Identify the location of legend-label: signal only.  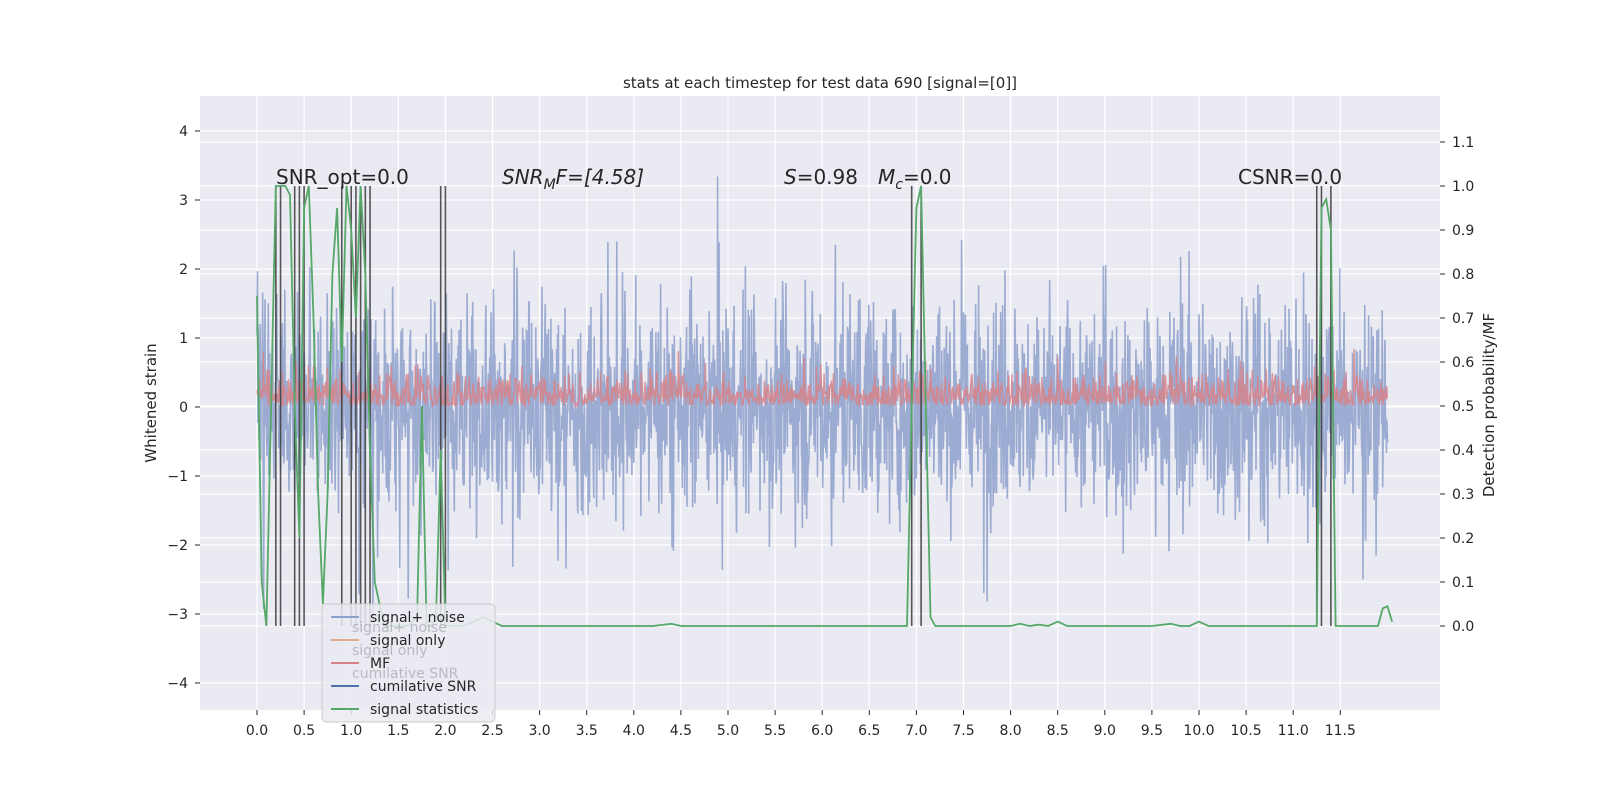
(407, 641).